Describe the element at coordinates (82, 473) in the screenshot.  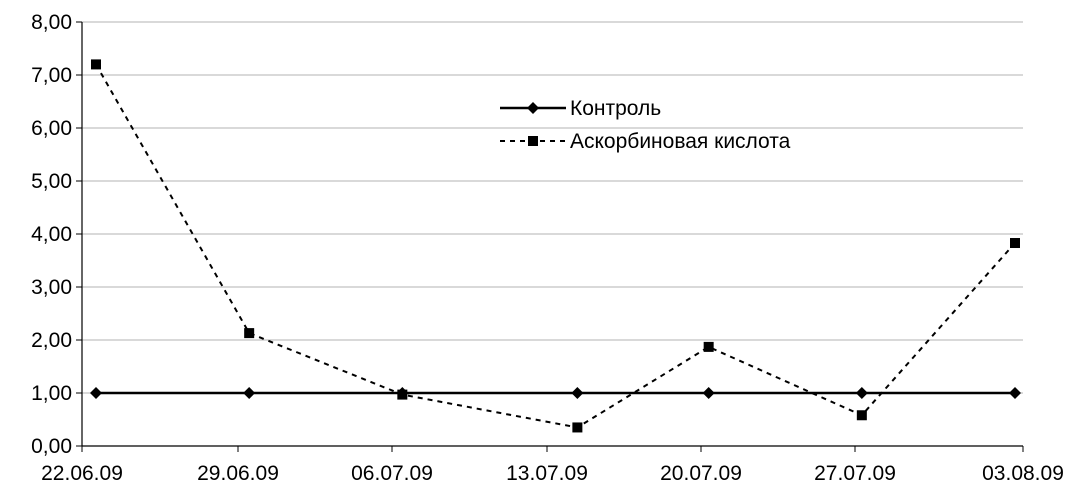
I see `x-tick-label: 22.06.09` at that location.